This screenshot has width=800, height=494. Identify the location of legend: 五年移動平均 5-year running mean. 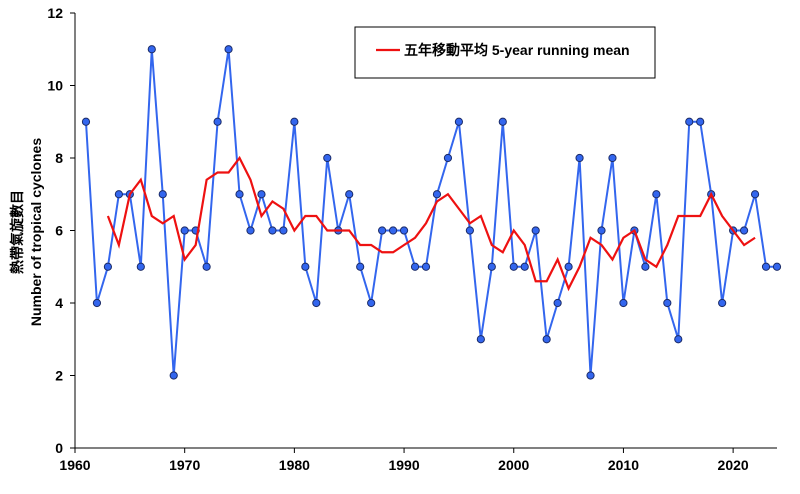
(505, 52).